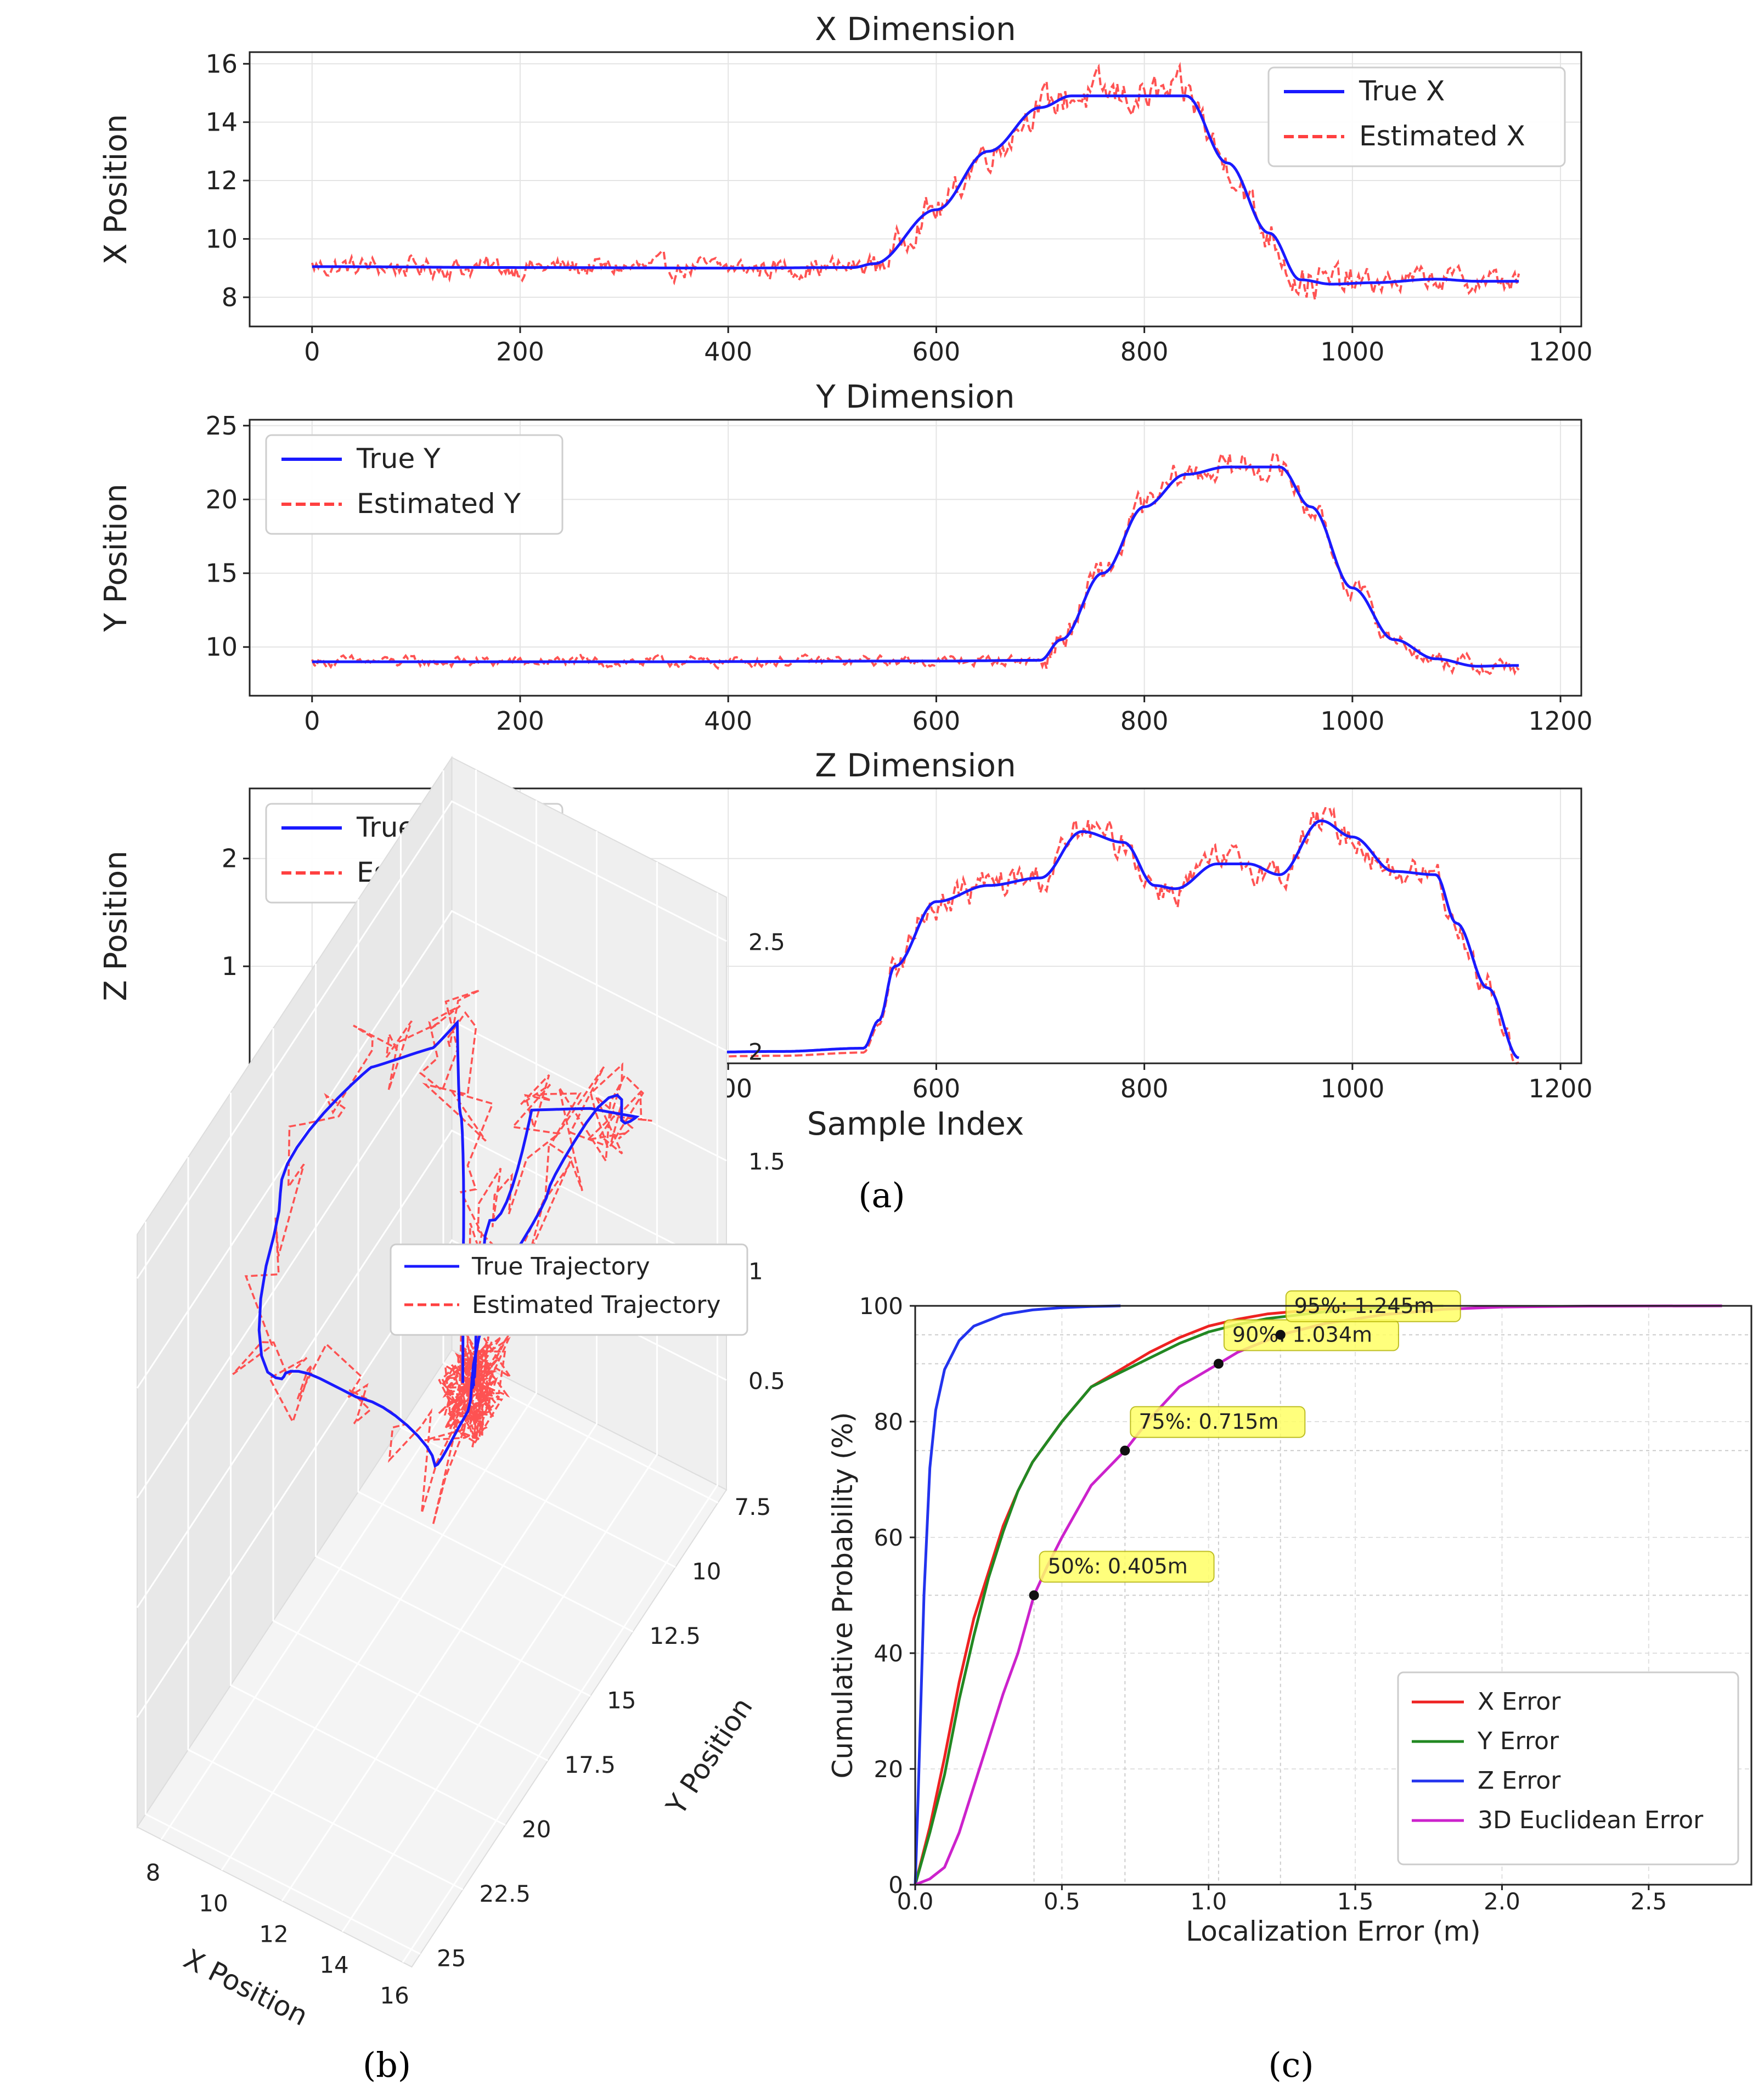 Image resolution: width=1764 pixels, height=2091 pixels. I want to click on x-tick-label: 1000, so click(1352, 721).